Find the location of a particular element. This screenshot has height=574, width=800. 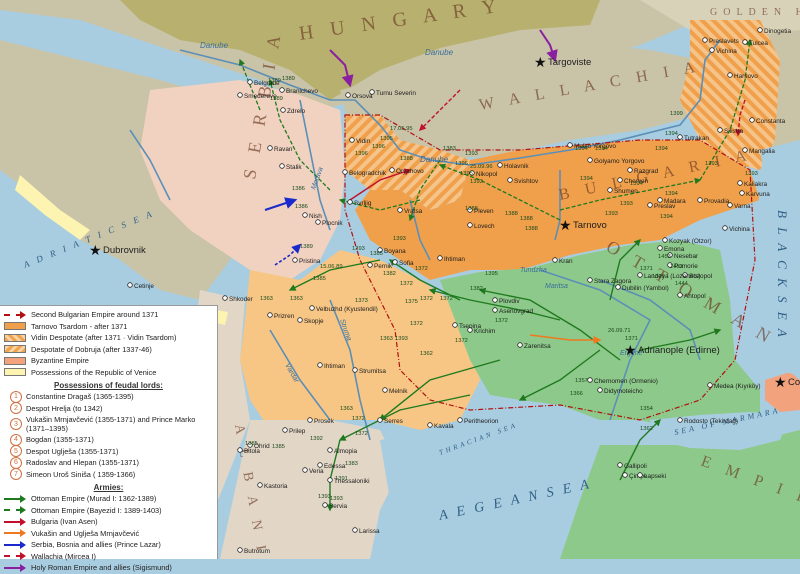

city-label: Plovdiv is located at coordinates (509, 301).